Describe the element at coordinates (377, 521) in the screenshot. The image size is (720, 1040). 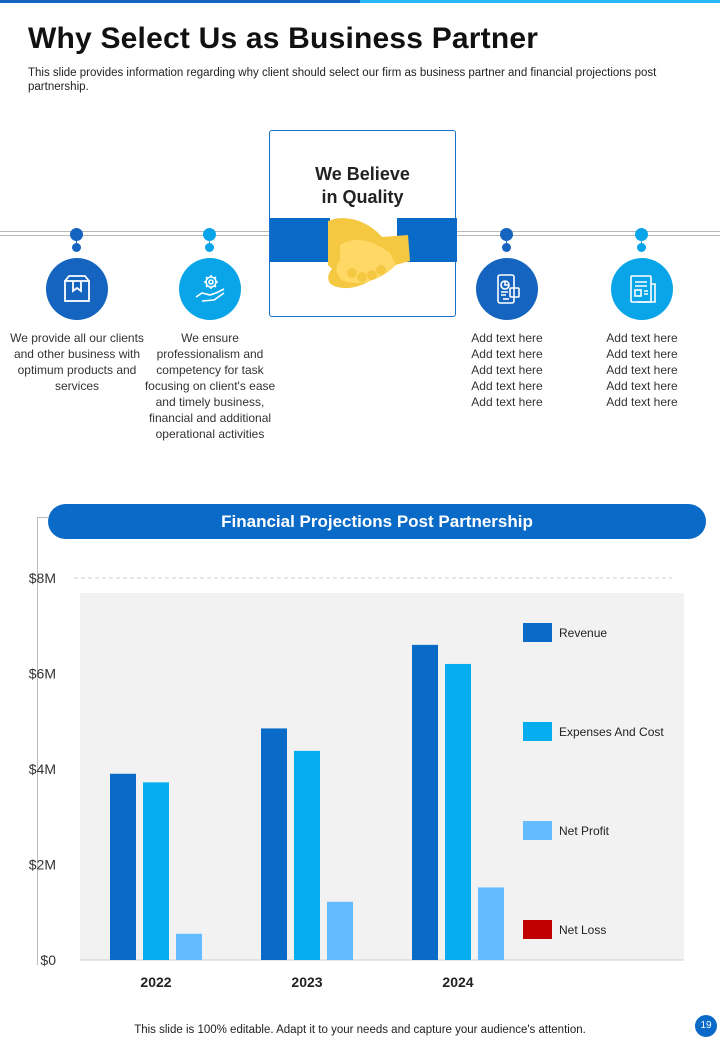
I see `chart-title-banner: Financial Projections Post Partnership` at that location.